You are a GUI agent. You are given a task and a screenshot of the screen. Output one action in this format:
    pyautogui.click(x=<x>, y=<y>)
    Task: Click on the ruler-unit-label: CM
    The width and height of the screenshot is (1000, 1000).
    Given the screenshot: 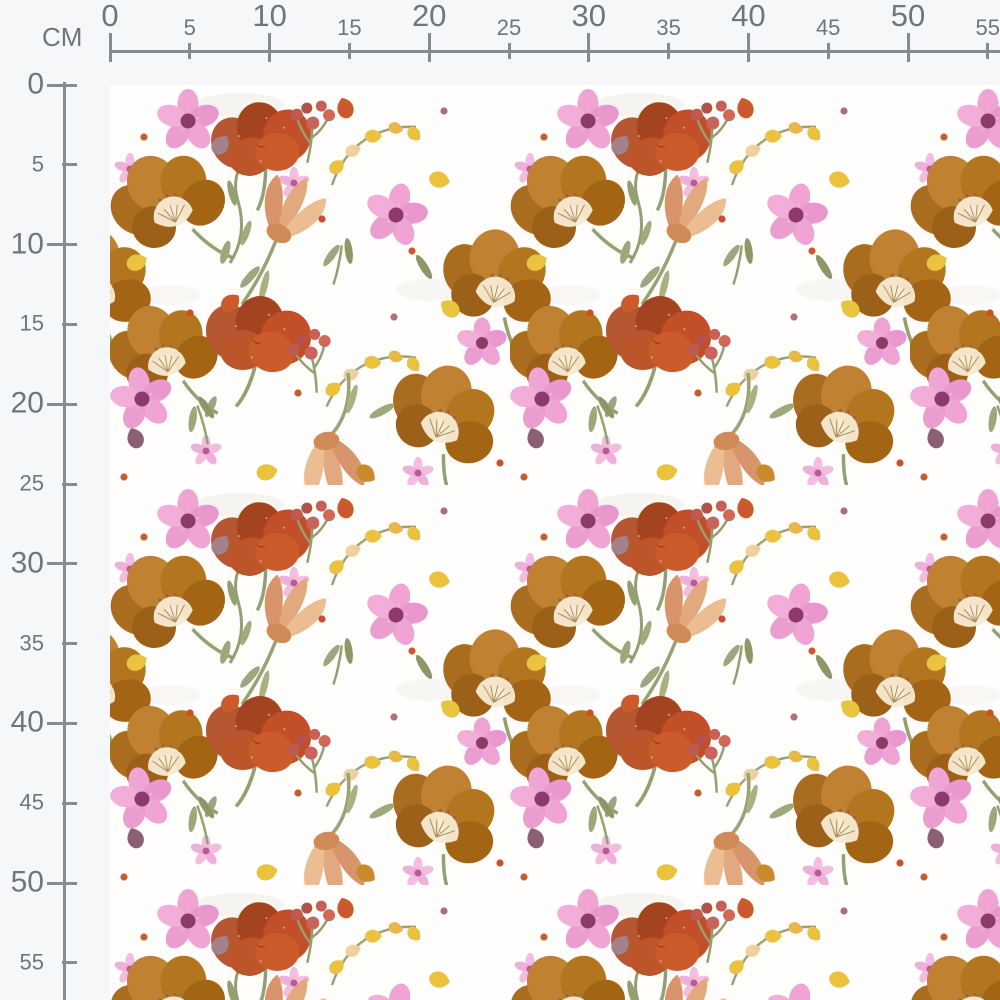 What is the action you would take?
    pyautogui.click(x=62, y=37)
    